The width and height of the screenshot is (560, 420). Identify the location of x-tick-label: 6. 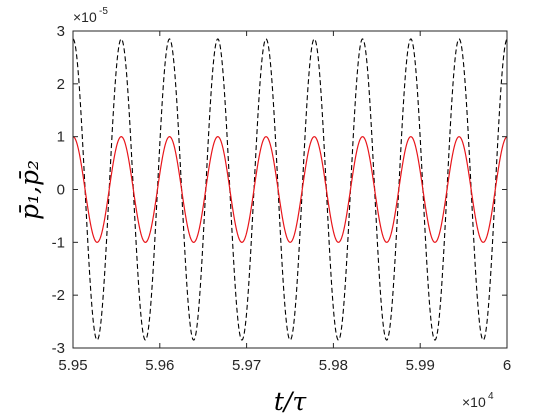
(507, 365).